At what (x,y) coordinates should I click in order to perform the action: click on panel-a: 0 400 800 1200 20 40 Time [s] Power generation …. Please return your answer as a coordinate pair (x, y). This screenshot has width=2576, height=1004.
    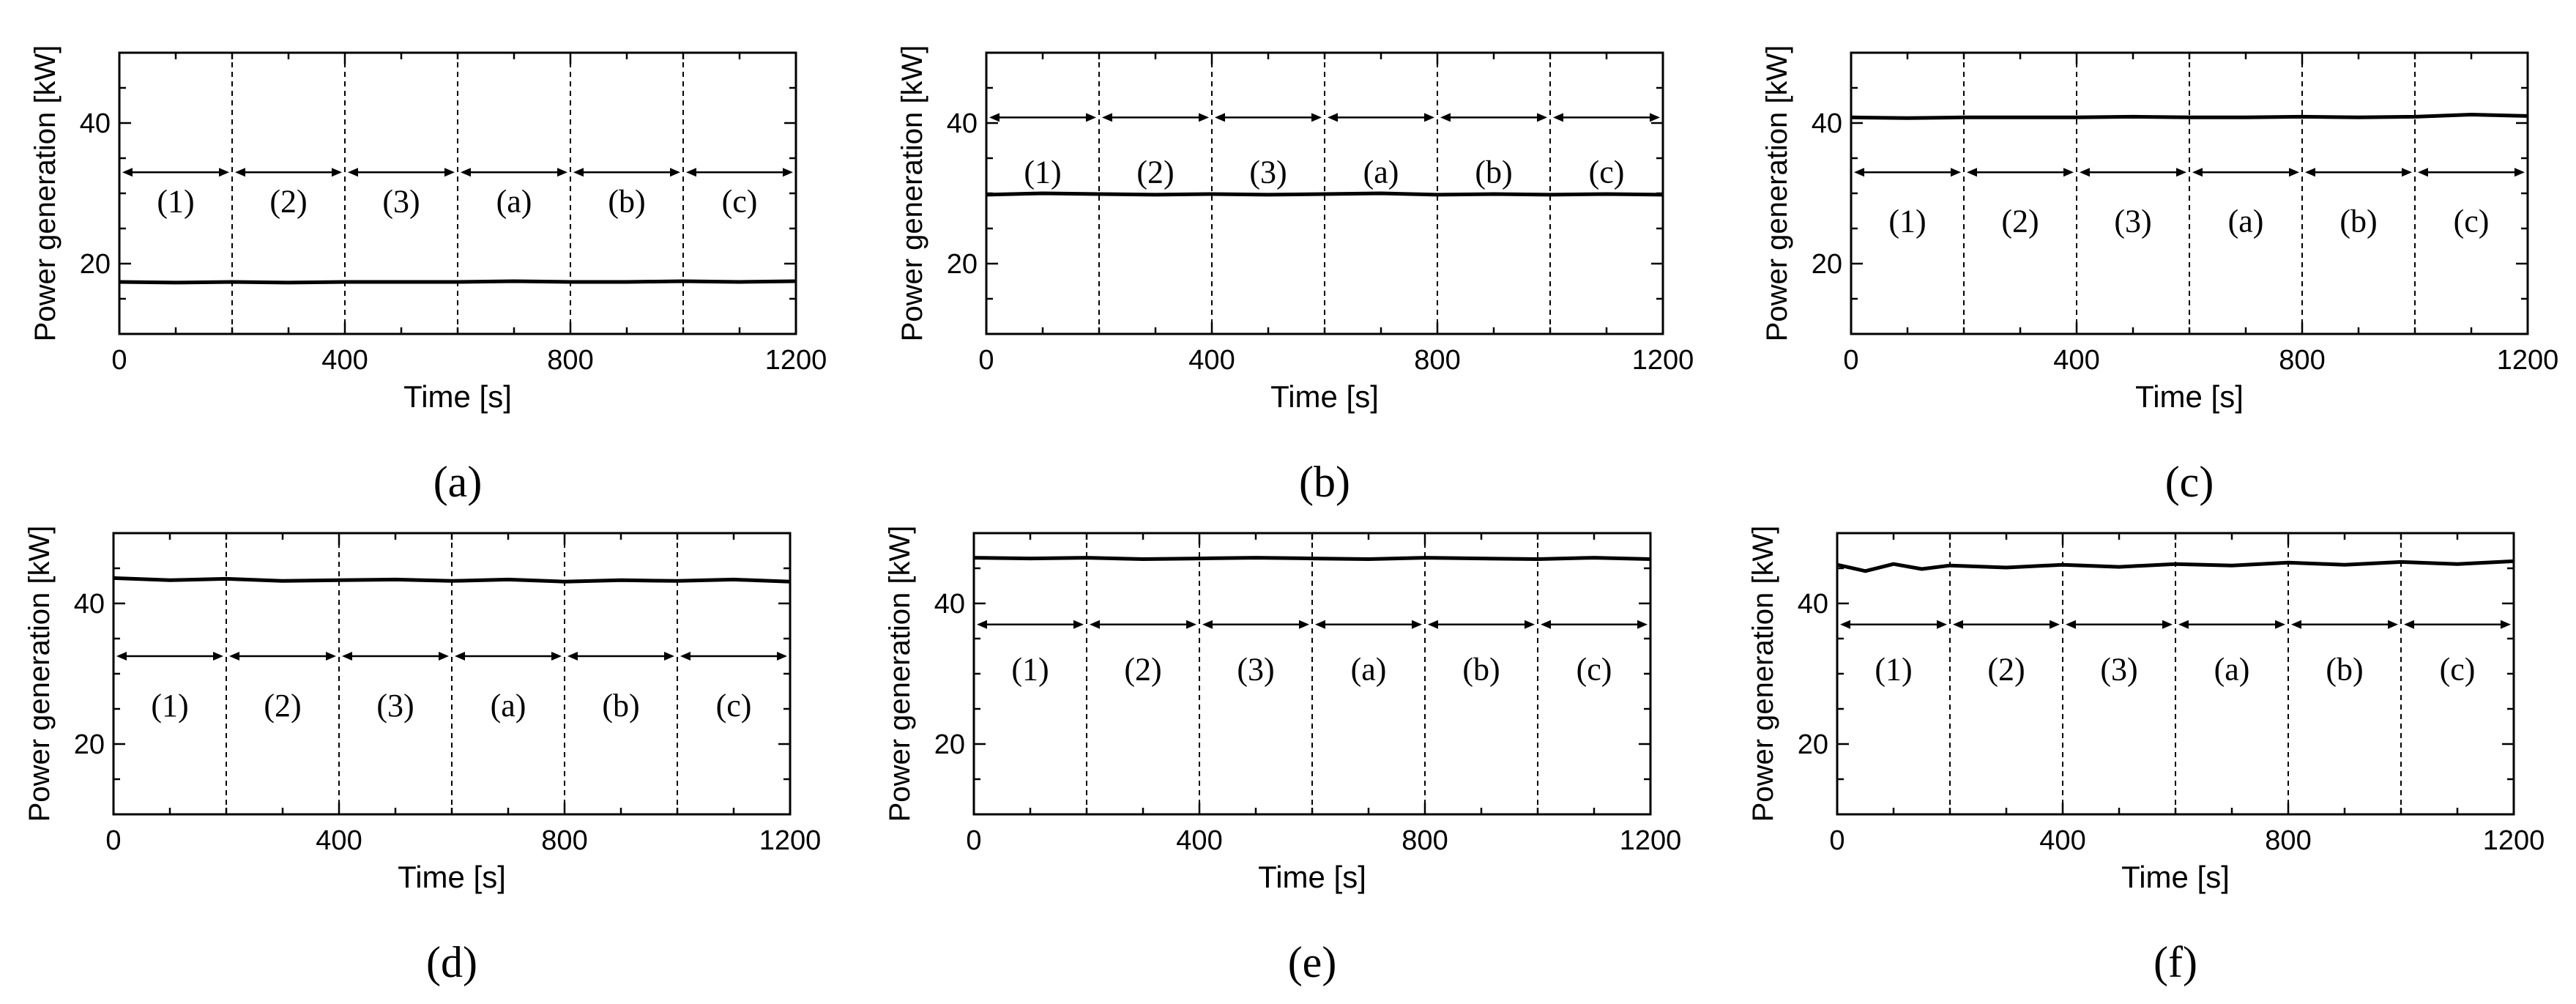
    Looking at the image, I should click on (428, 275).